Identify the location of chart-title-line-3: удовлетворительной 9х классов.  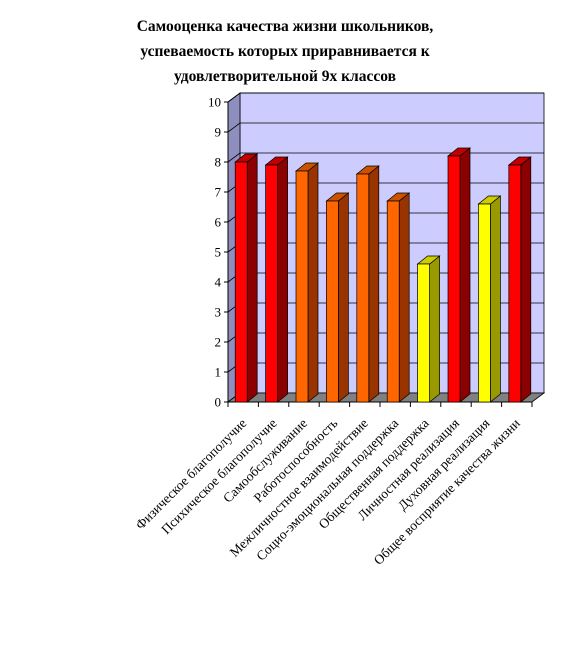
(285, 76).